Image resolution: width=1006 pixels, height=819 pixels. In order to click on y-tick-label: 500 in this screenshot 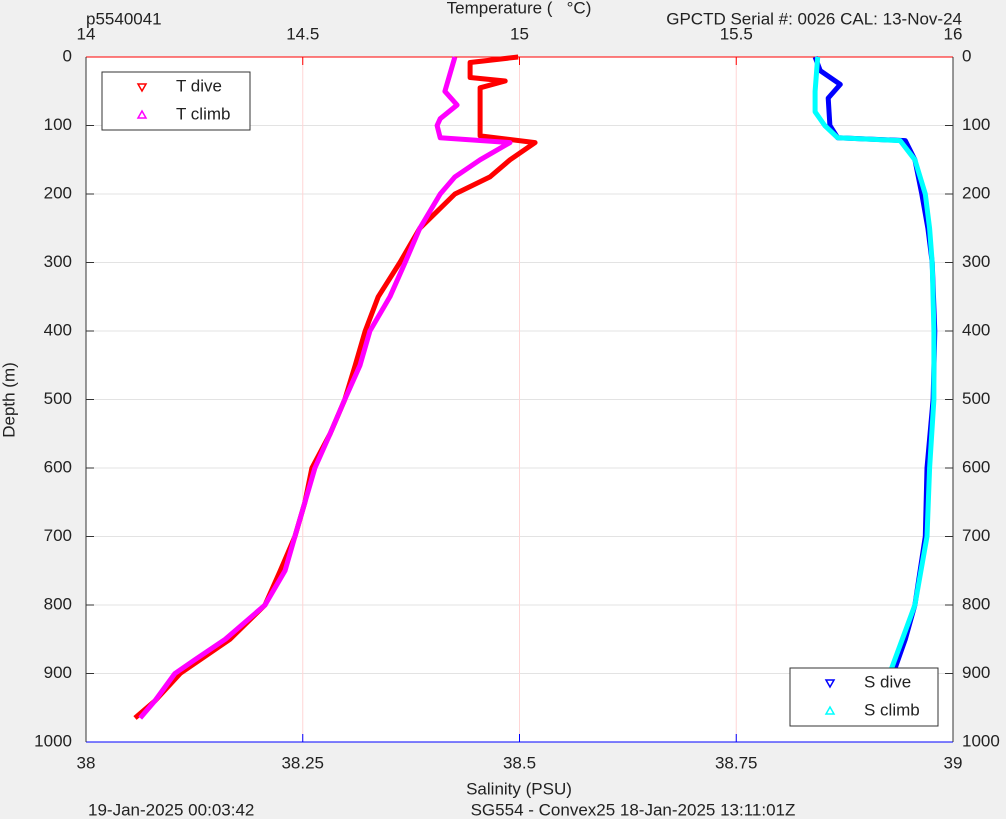, I will do `click(58, 398)`.